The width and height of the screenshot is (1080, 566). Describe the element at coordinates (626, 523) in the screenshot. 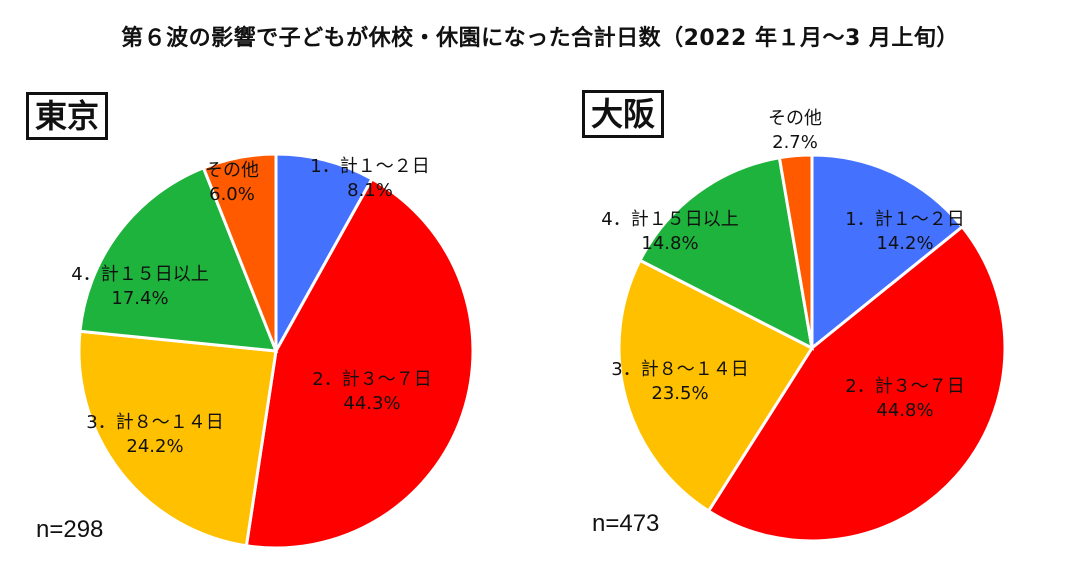

I see `osaka-sample-size: n=473` at that location.